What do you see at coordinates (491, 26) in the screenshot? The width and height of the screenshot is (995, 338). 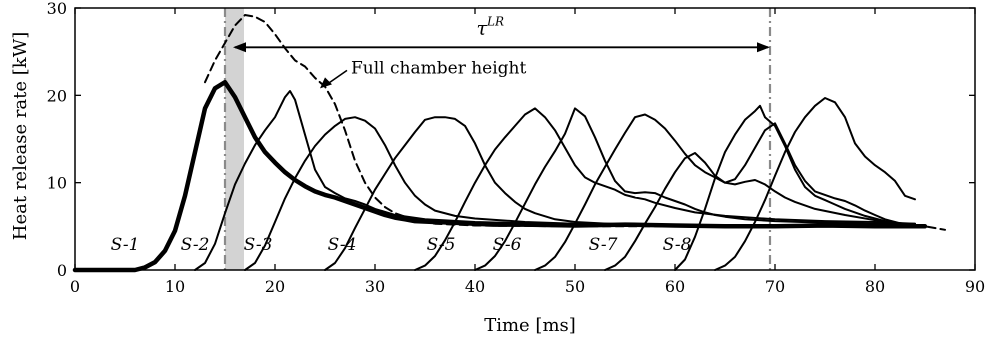 I see `tau-label: τLR` at bounding box center [491, 26].